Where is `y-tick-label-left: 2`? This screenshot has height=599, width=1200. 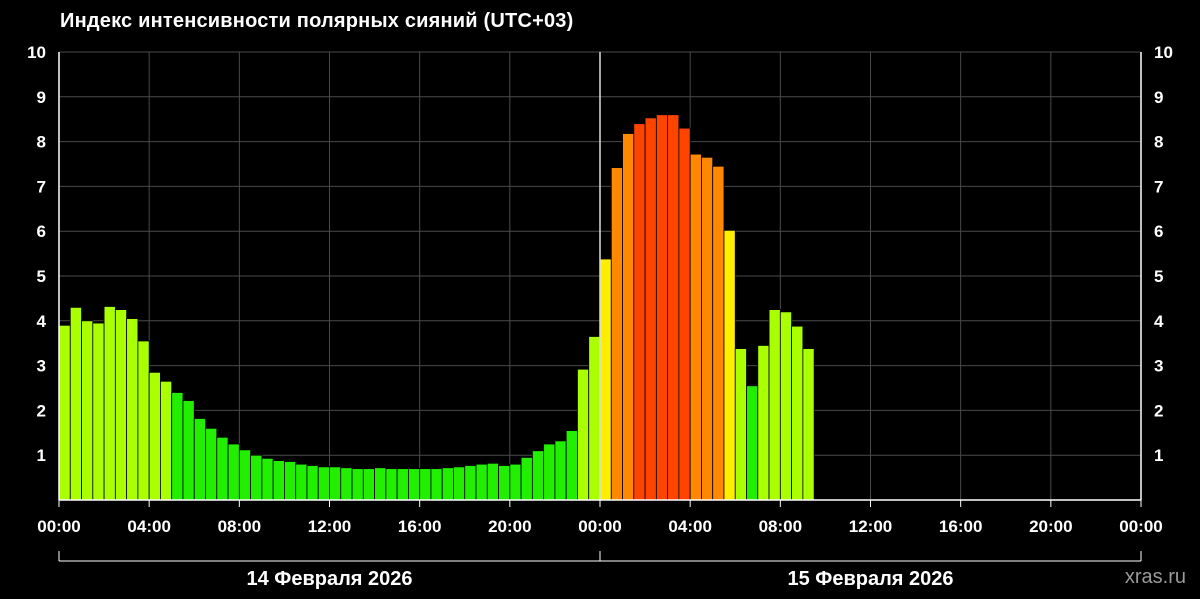
y-tick-label-left: 2 is located at coordinates (41, 410).